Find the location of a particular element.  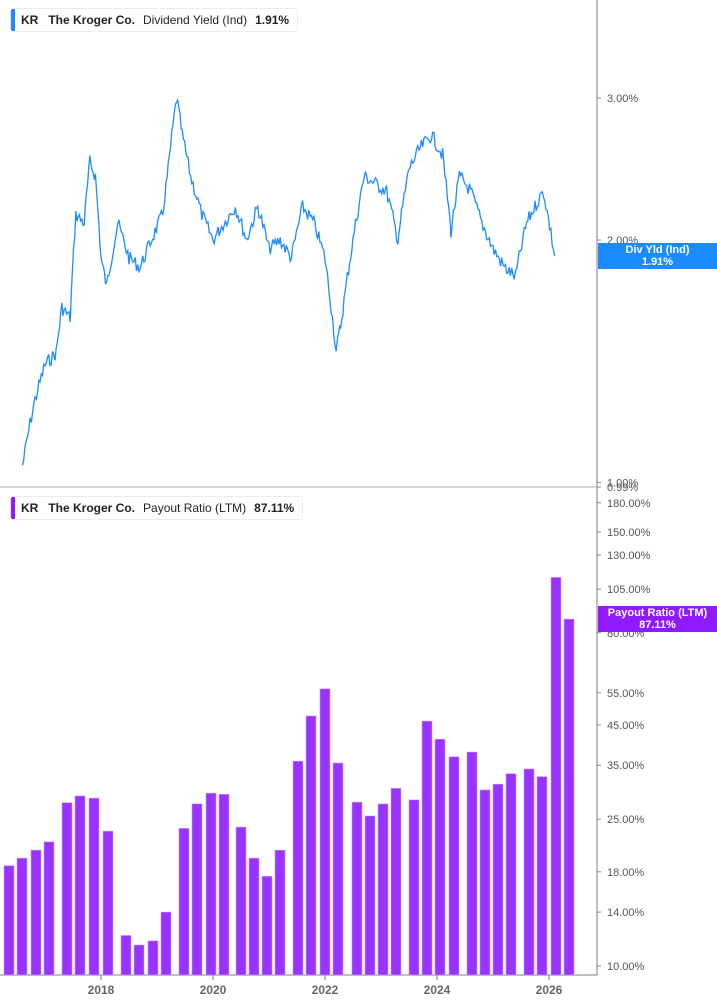

y-tick-label: 105.00% is located at coordinates (629, 590).